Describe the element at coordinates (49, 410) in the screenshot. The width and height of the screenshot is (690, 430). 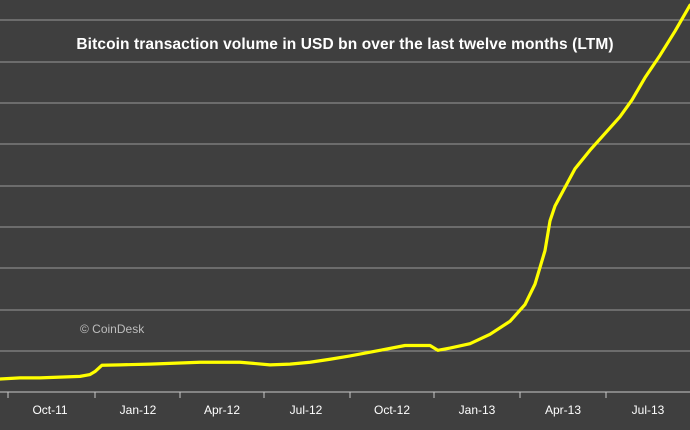
I see `x-tick-label: Oct-11` at that location.